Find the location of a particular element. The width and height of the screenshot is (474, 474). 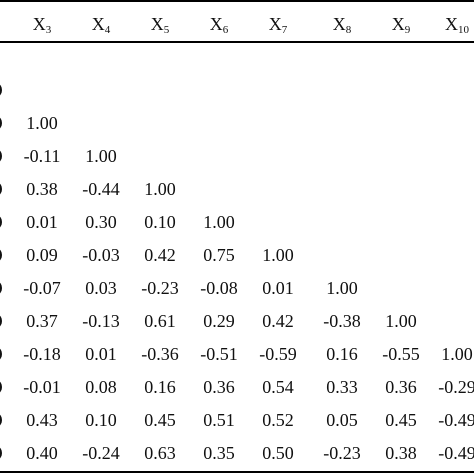

table-cell: 0.61 is located at coordinates (160, 321).